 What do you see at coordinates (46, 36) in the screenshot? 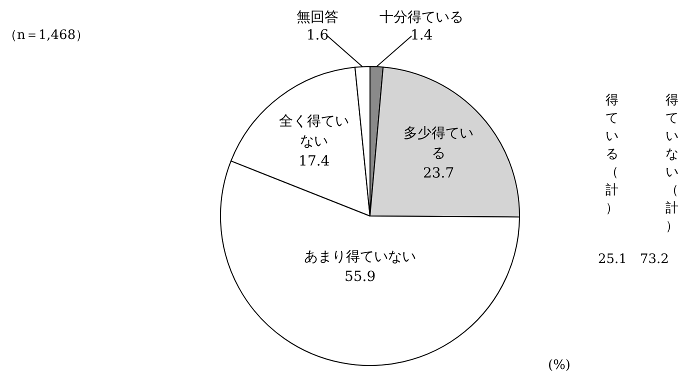
I see `text: （n＝1,468）` at bounding box center [46, 36].